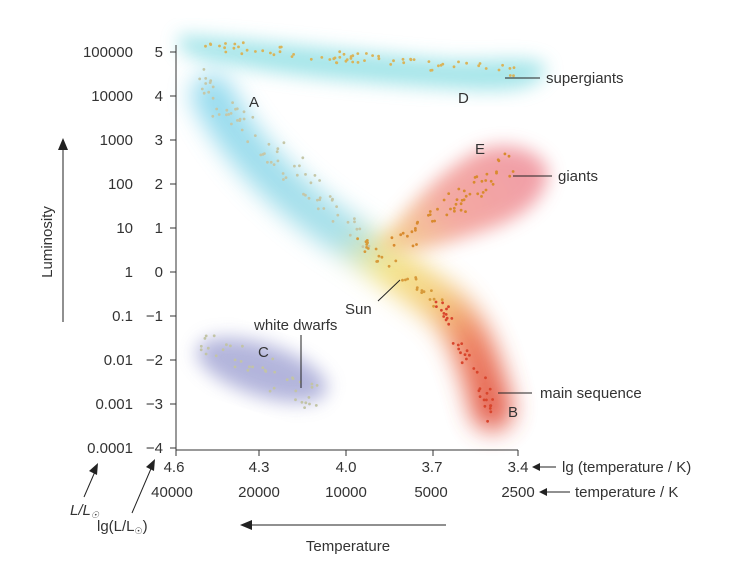 This screenshot has width=729, height=570. Describe the element at coordinates (122, 527) in the screenshot. I see `log-luminosity-unit-label: lg(L/L☉)` at that location.